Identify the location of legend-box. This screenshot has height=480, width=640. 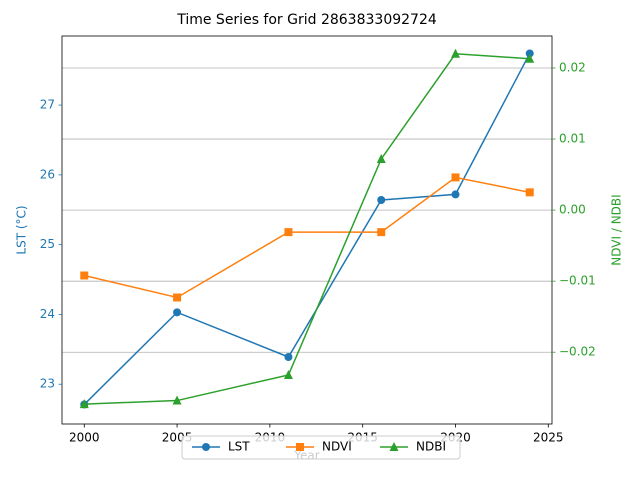
(321, 447).